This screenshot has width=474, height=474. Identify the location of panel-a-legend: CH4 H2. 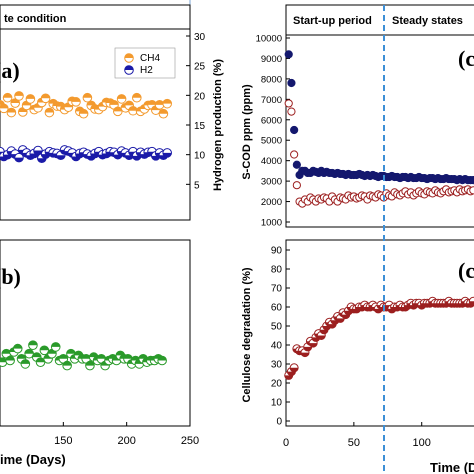
(145, 63).